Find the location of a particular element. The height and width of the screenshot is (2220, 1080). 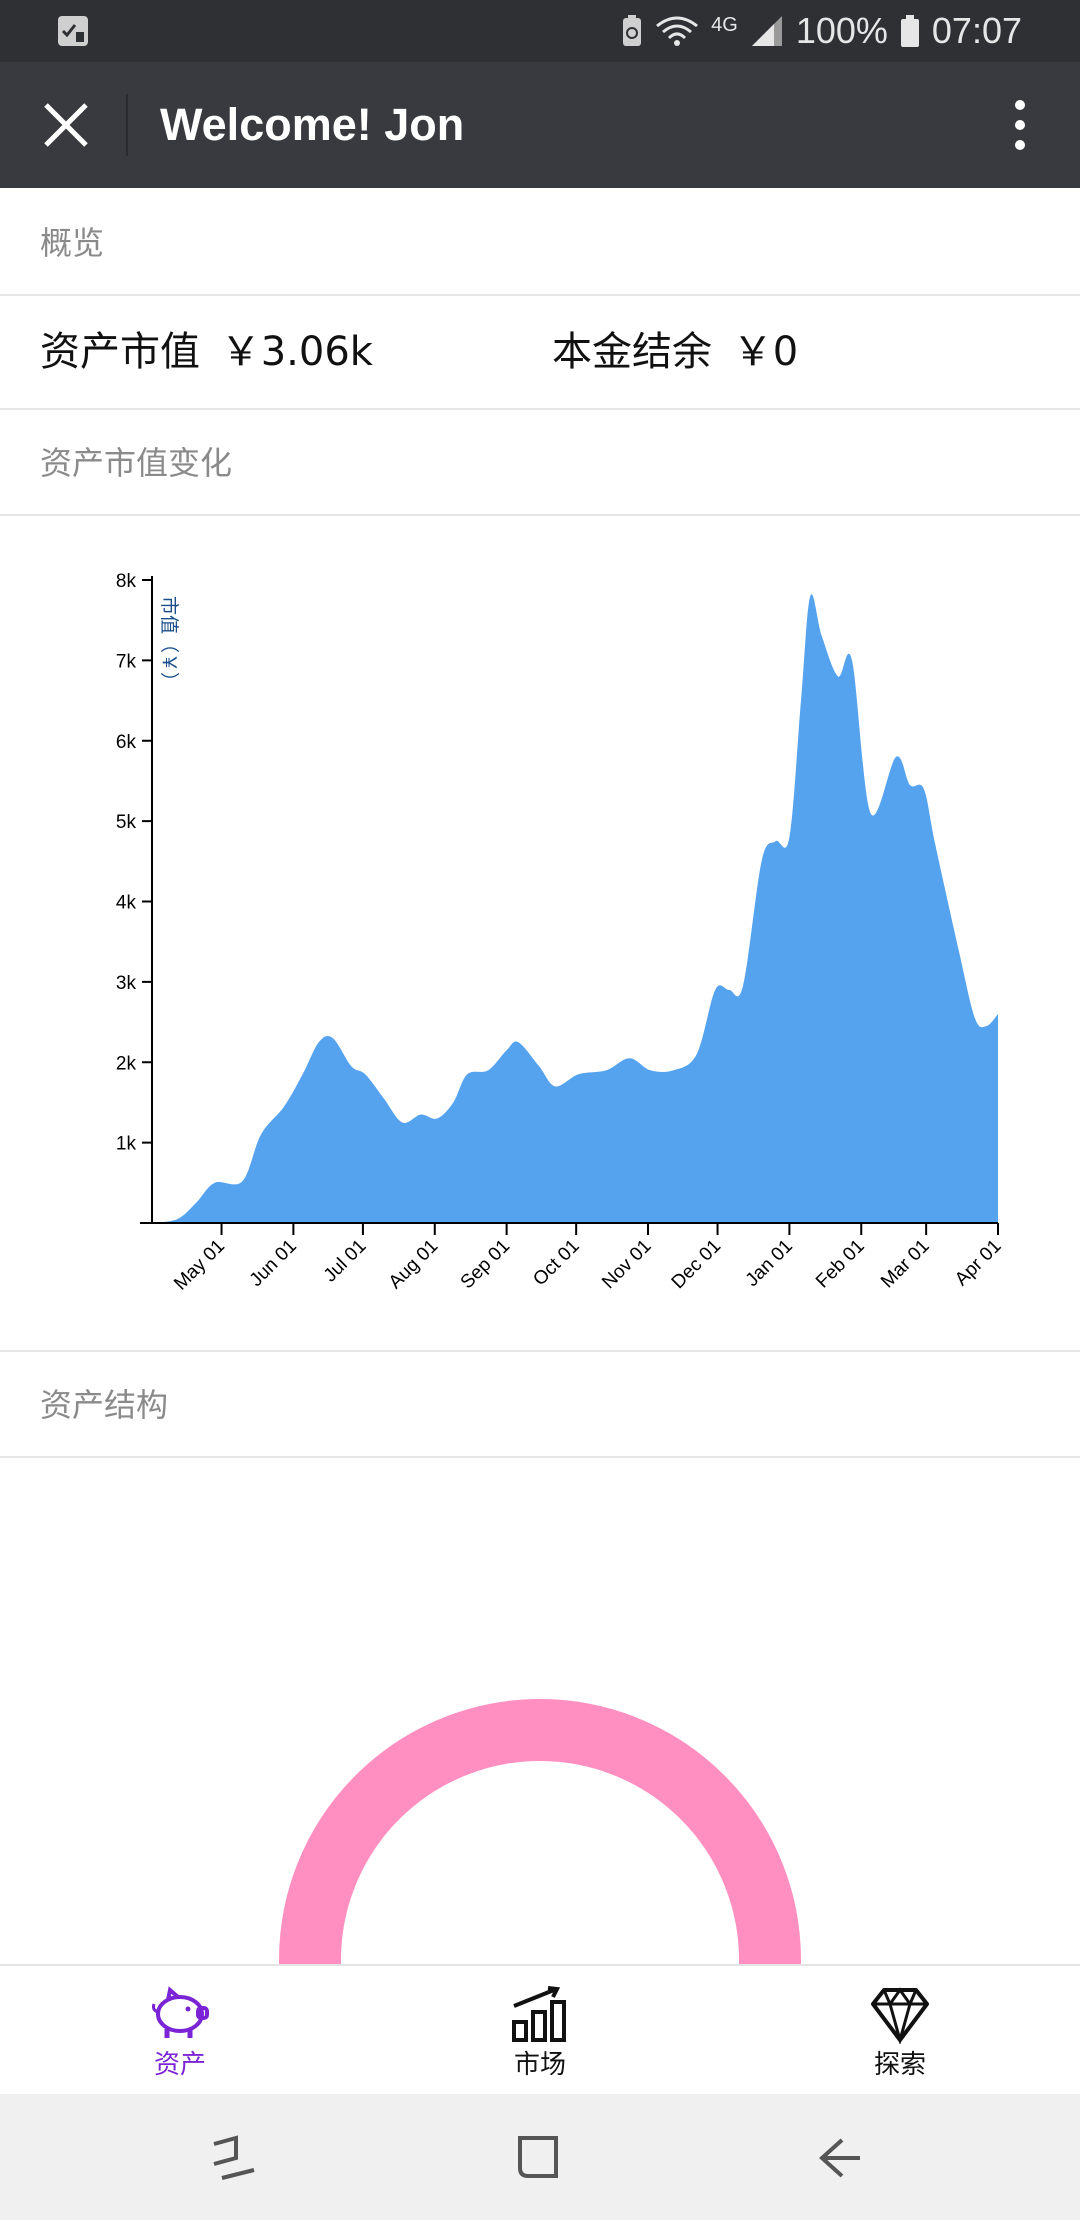

nav-label-explore: 探索 is located at coordinates (900, 2062).